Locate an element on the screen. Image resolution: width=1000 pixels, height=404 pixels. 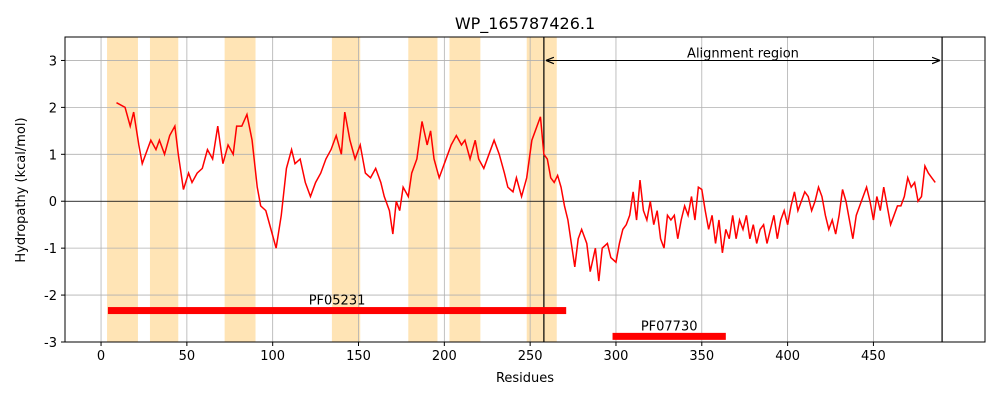
x-tick-label: 300 is located at coordinates (616, 356).